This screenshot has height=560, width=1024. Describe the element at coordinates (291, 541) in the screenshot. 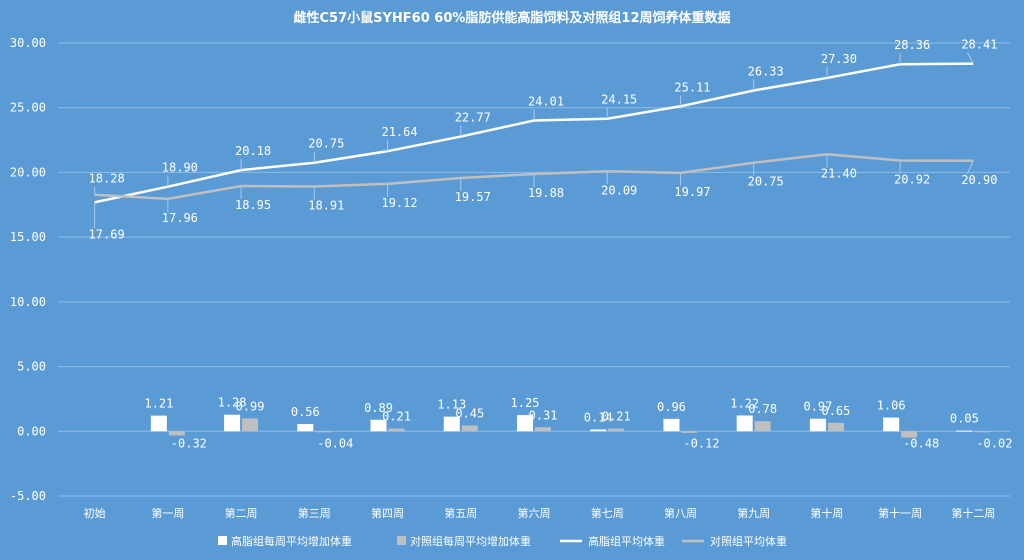

I see `legend-label: 高脂组每周平均增加体重` at that location.